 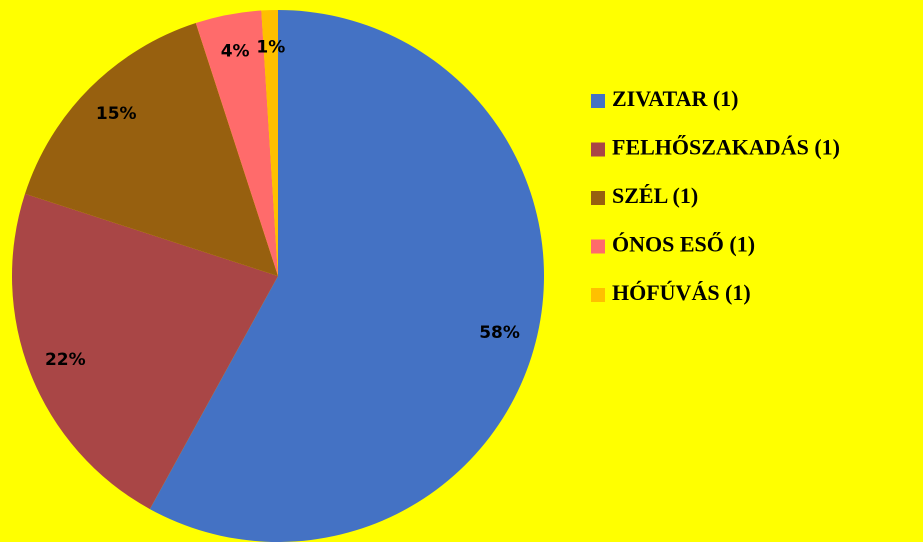 What do you see at coordinates (235, 51) in the screenshot?
I see `data-label: 4%` at bounding box center [235, 51].